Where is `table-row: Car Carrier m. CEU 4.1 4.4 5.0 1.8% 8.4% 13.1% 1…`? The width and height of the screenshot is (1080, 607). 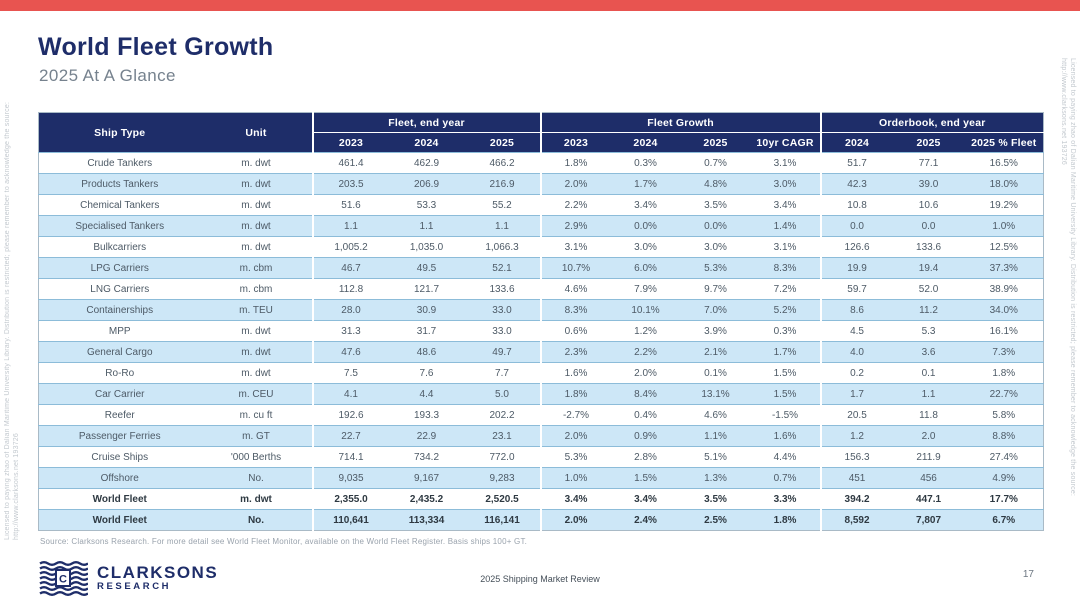
table-row: Car Carrier m. CEU 4.1 4.4 5.0 1.8% 8.4% 13.1% 1… is located at coordinates (541, 394).